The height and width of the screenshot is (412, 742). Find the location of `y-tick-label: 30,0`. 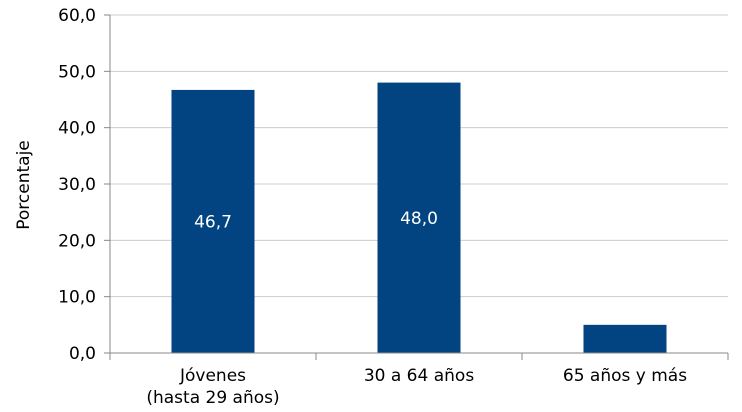

y-tick-label: 30,0 is located at coordinates (77, 185).